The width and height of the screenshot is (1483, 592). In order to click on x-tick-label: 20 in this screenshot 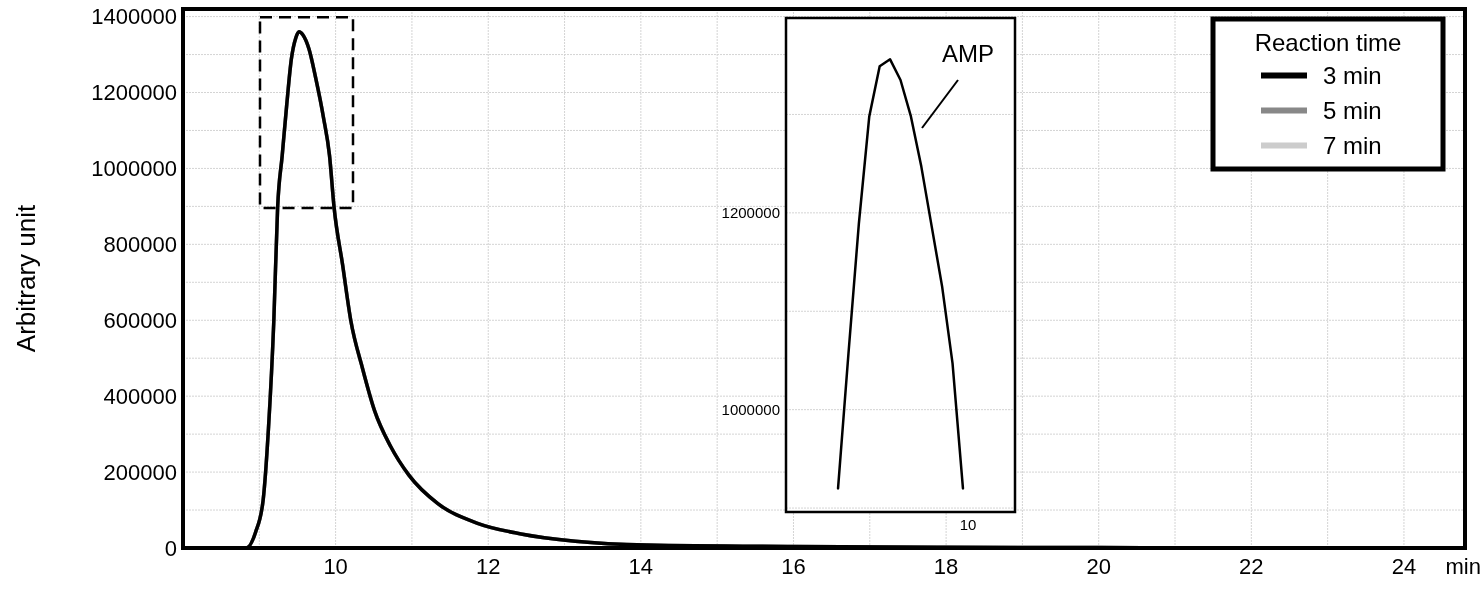, I will do `click(1098, 566)`.